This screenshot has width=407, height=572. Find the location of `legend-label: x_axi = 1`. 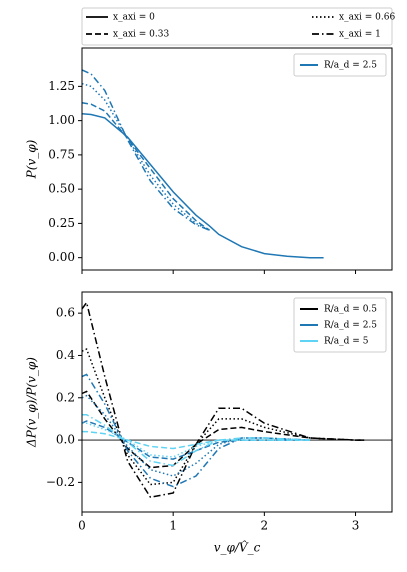

legend-label: x_axi = 1 is located at coordinates (360, 35).